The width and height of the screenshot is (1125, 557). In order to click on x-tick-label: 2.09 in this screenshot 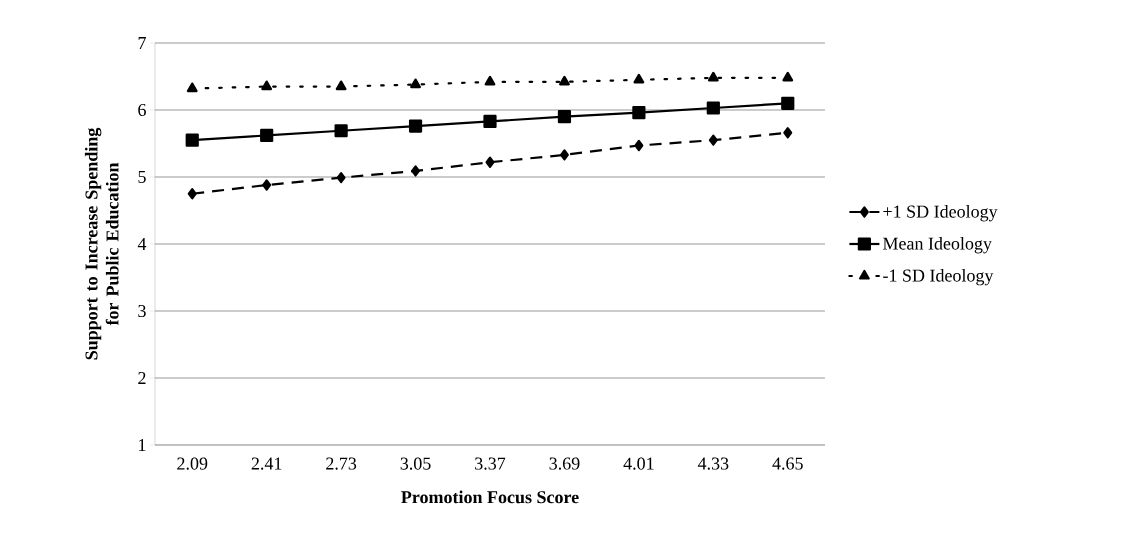, I will do `click(192, 463)`.